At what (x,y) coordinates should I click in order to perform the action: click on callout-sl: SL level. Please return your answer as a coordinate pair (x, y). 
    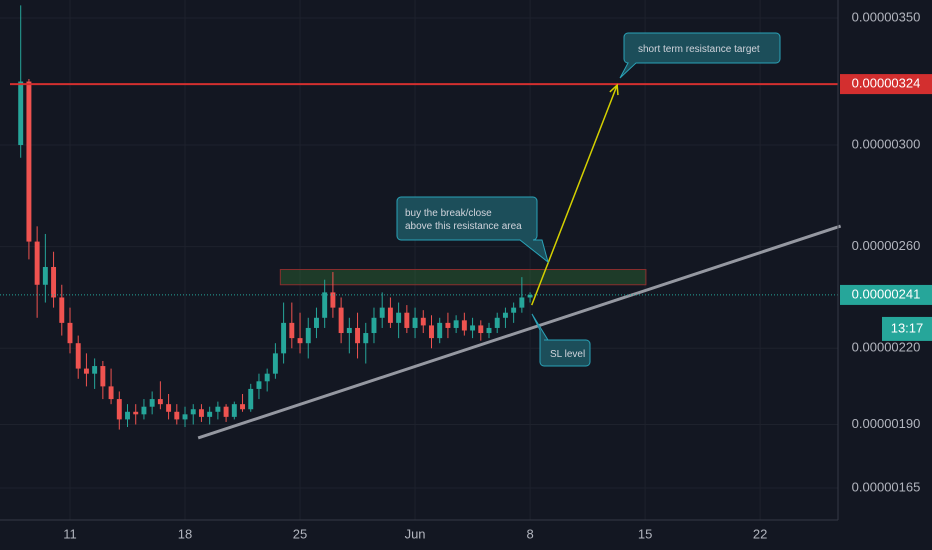
    Looking at the image, I should click on (561, 340).